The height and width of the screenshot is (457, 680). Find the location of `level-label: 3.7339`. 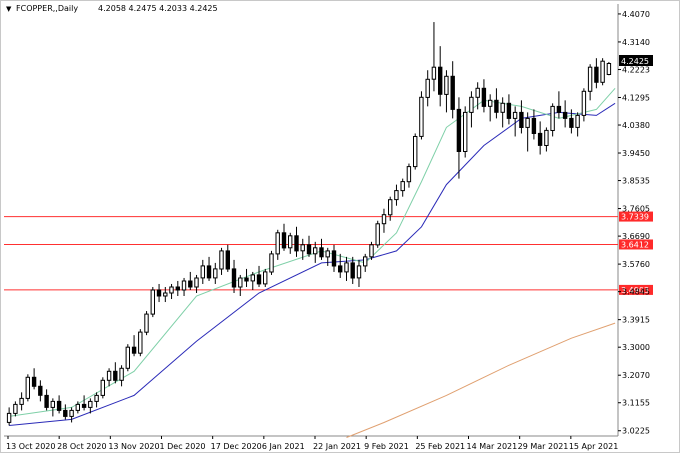

level-label: 3.7339 is located at coordinates (635, 217).